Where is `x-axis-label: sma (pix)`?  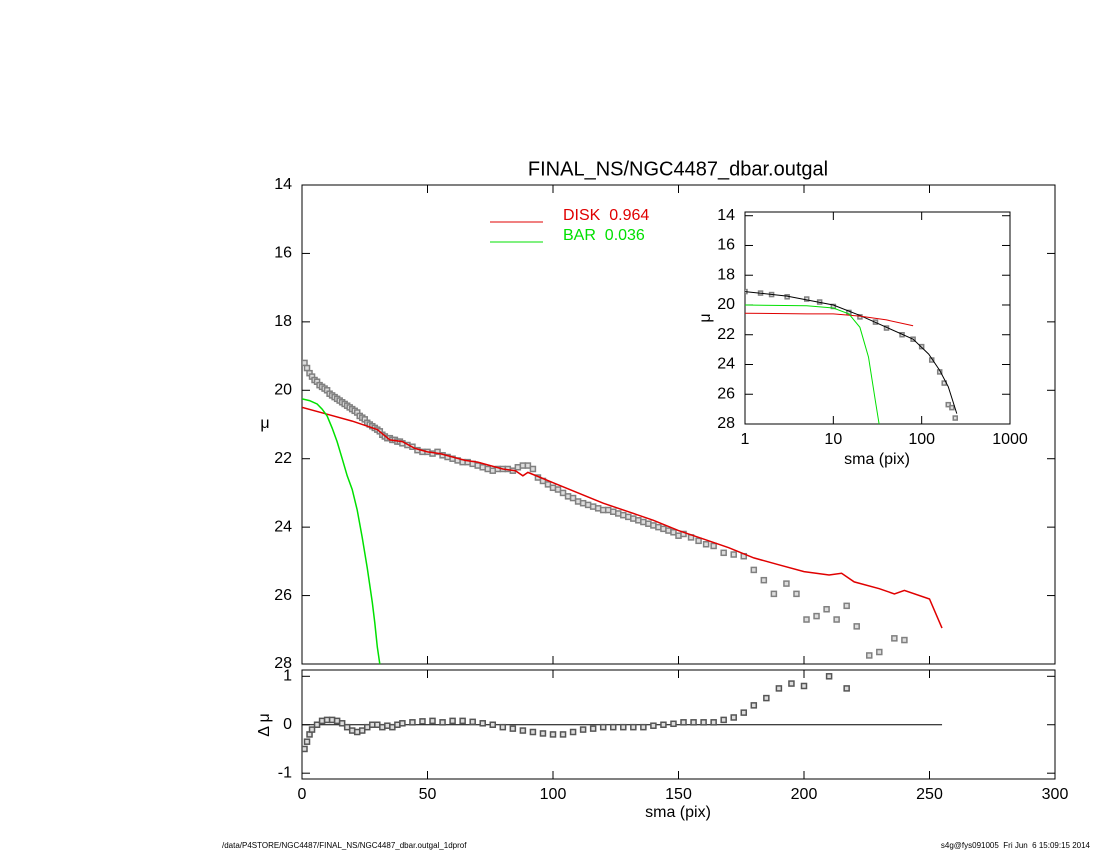 x-axis-label: sma (pix) is located at coordinates (678, 812).